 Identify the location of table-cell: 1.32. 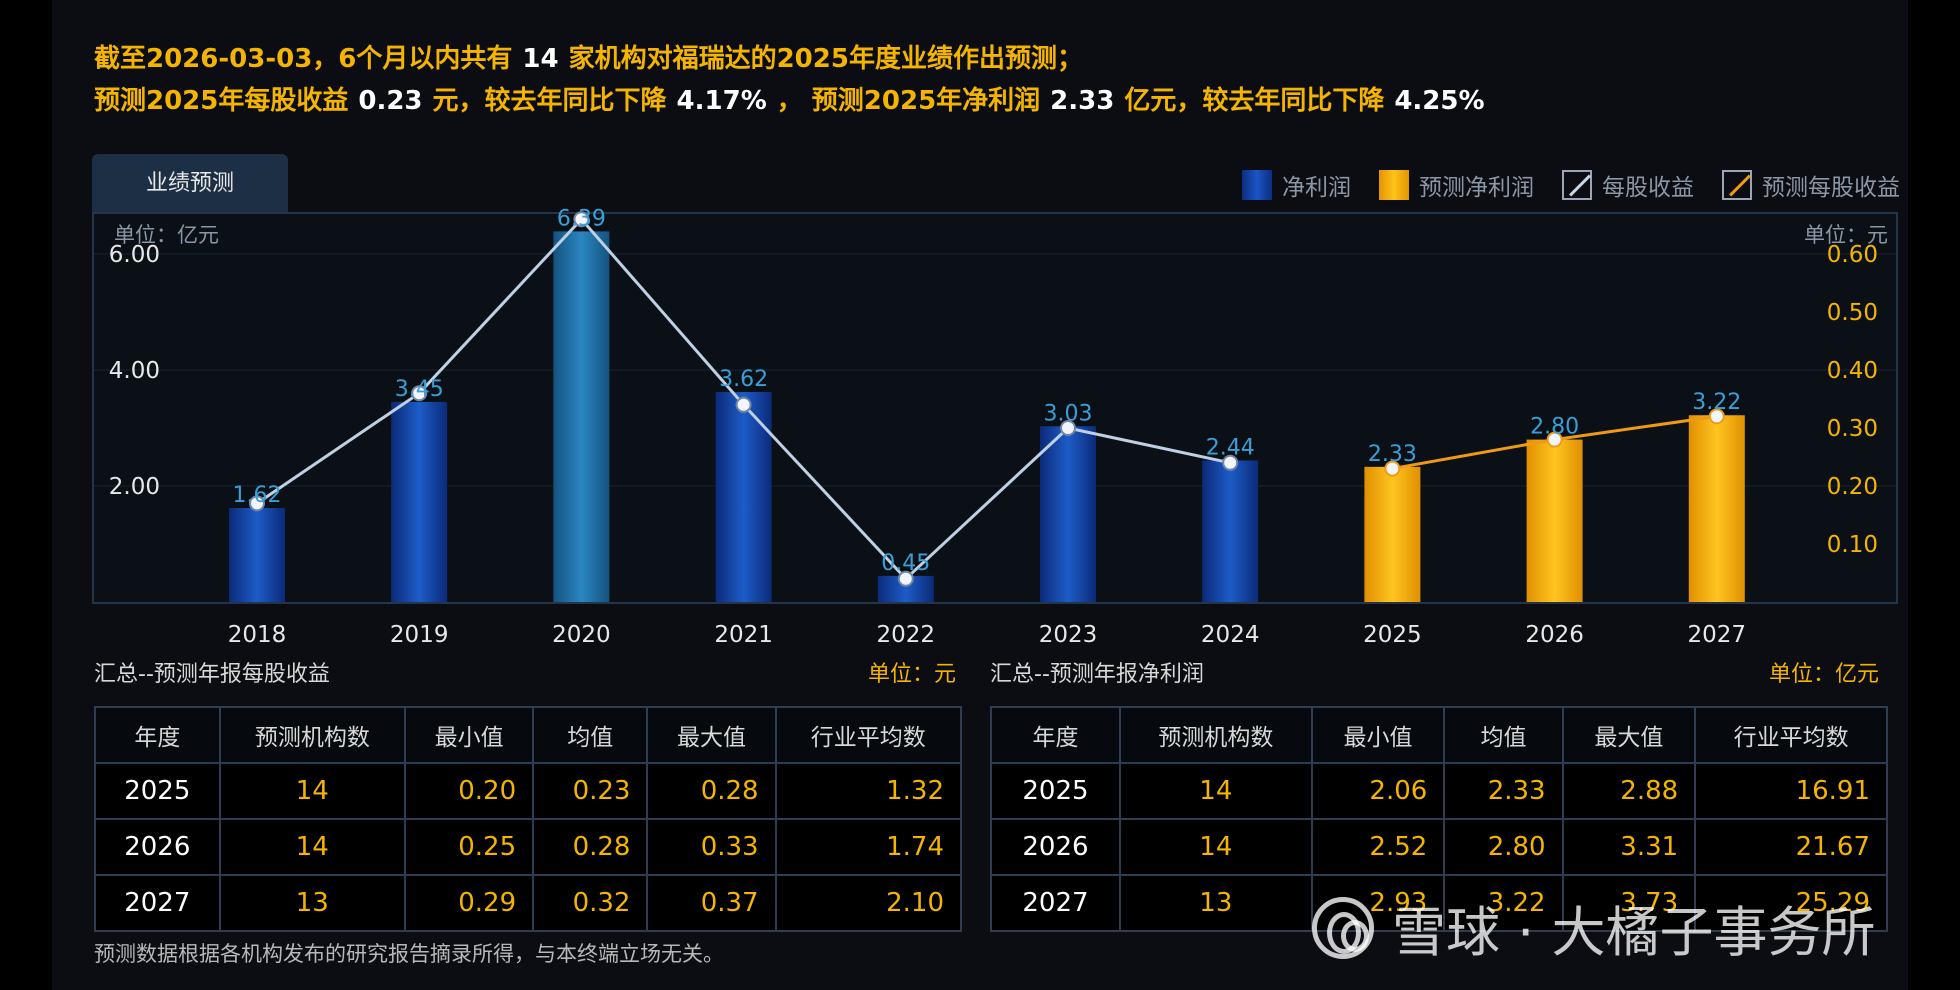
(868, 791).